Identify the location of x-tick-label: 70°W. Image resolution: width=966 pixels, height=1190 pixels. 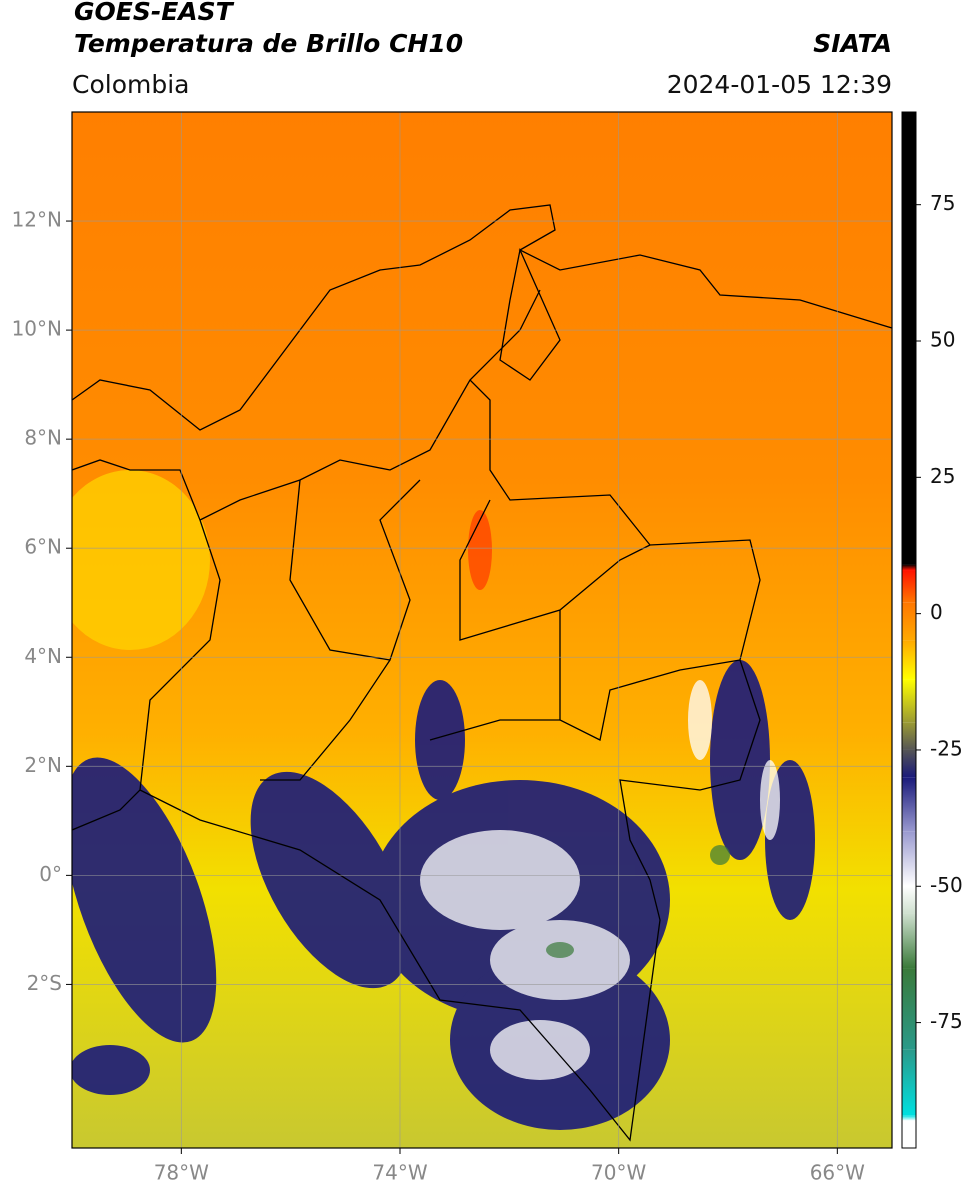
(618, 1173).